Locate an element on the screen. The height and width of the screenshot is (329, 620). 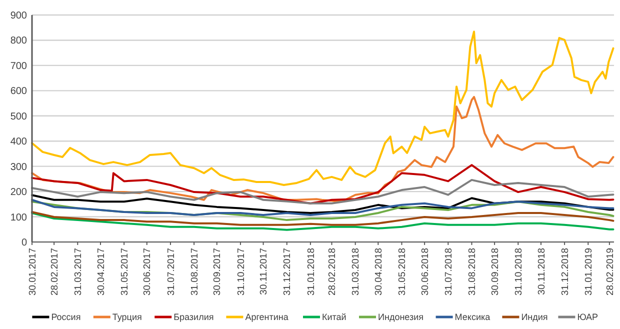
y-tick-label: 600 is located at coordinates (19, 92).